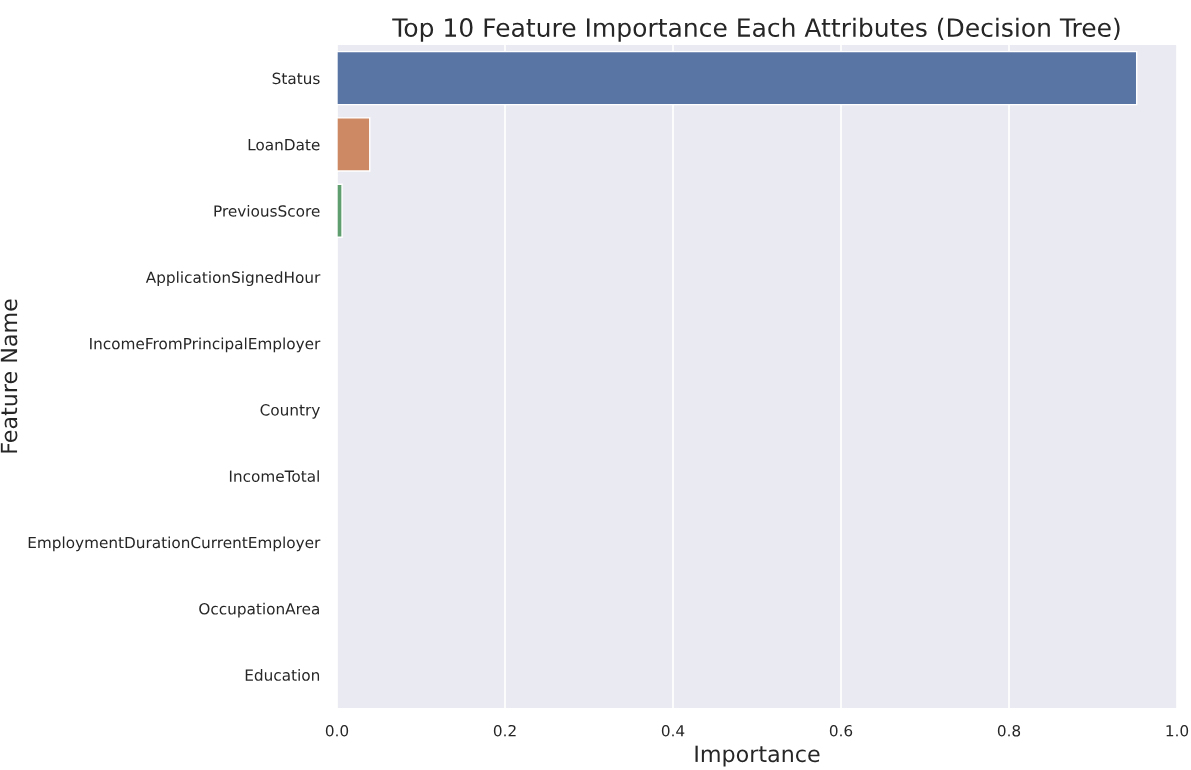 This screenshot has height=770, width=1191. I want to click on chart-title: Top 10 Feature Importance Each Attributes (Decision Tree), so click(756, 29).